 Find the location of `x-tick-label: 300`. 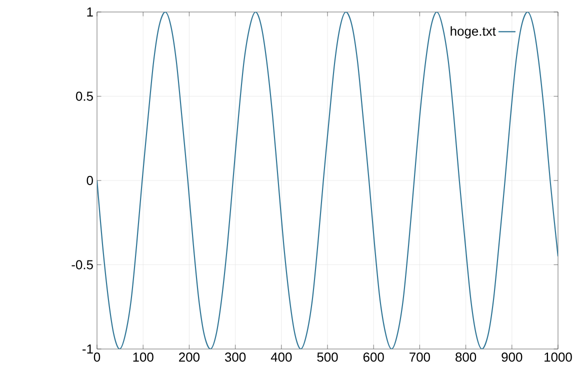

x-tick-label: 300 is located at coordinates (235, 357).